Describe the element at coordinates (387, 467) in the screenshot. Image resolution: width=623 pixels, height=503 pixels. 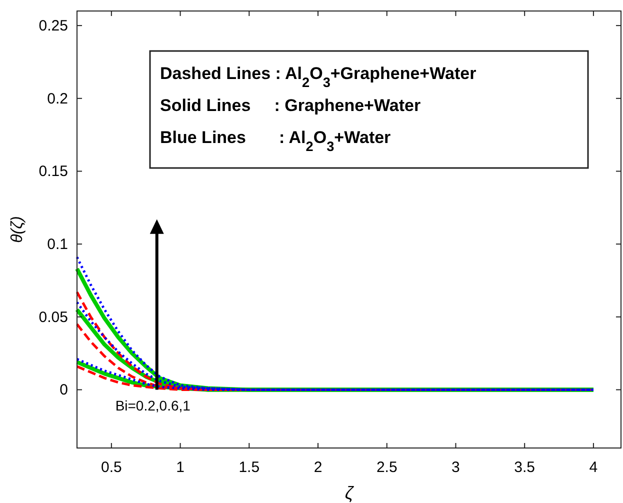
I see `x-tick-label: 2.5` at that location.